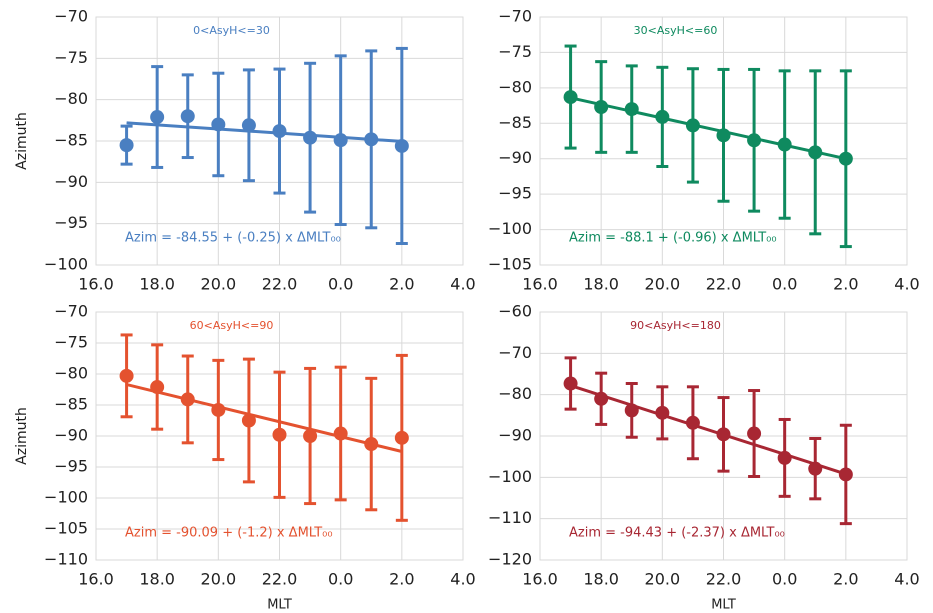  I want to click on subplot-title: 30<AsyH<=60, so click(676, 30).